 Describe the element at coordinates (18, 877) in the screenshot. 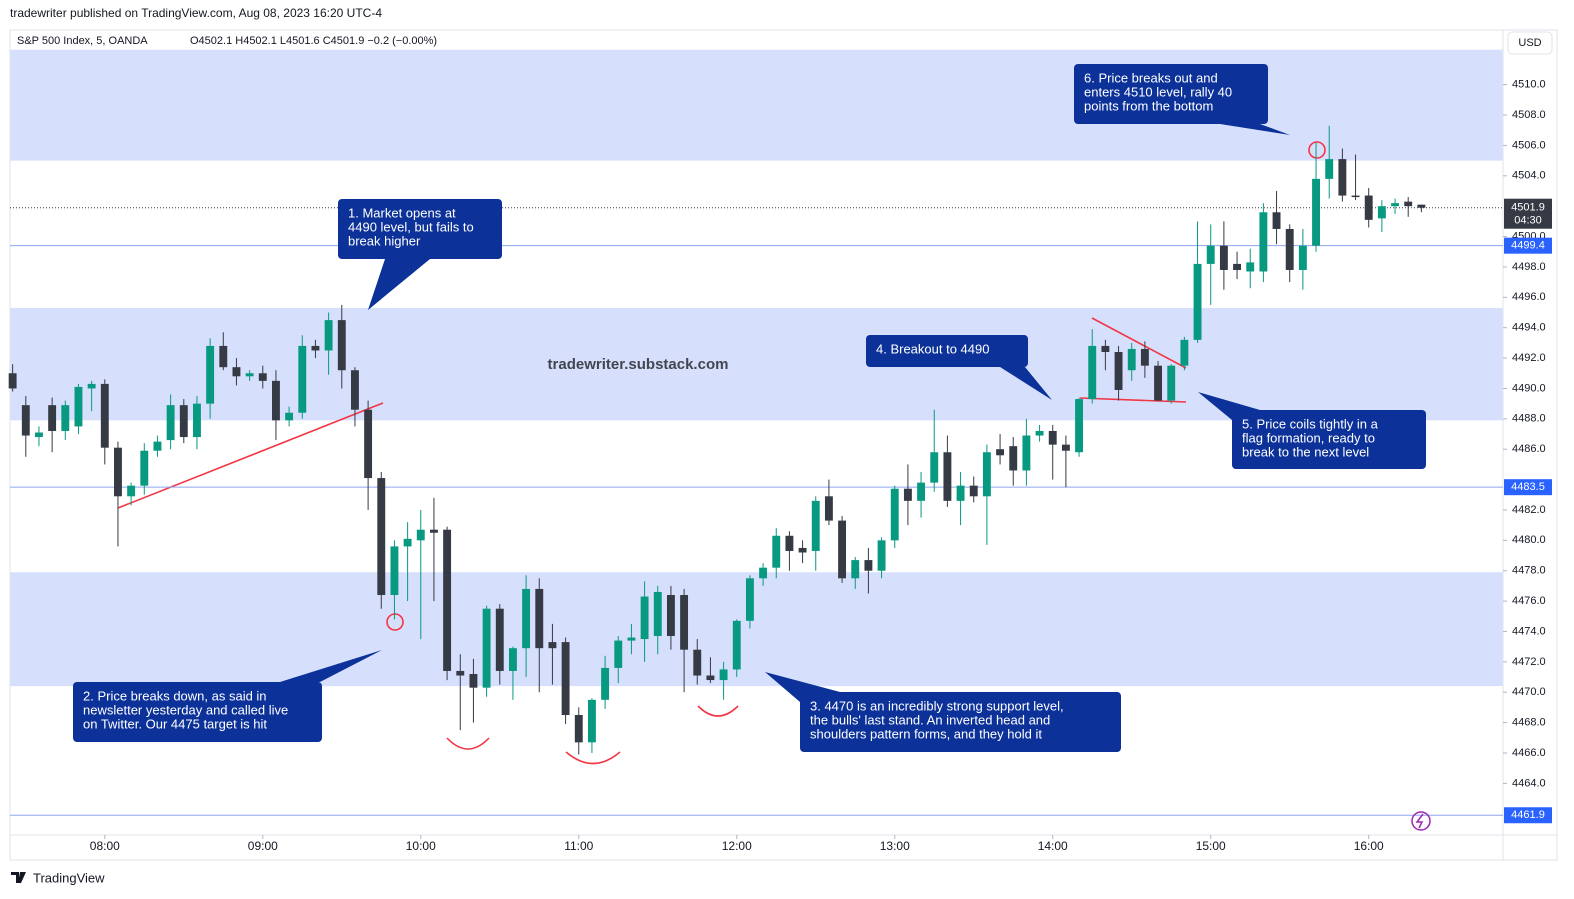

I see `brand-logo` at that location.